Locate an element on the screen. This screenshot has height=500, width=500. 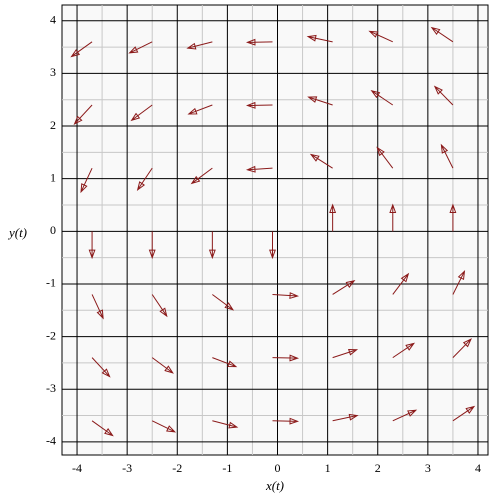
y-tick-label: -4 is located at coordinates (51, 441).